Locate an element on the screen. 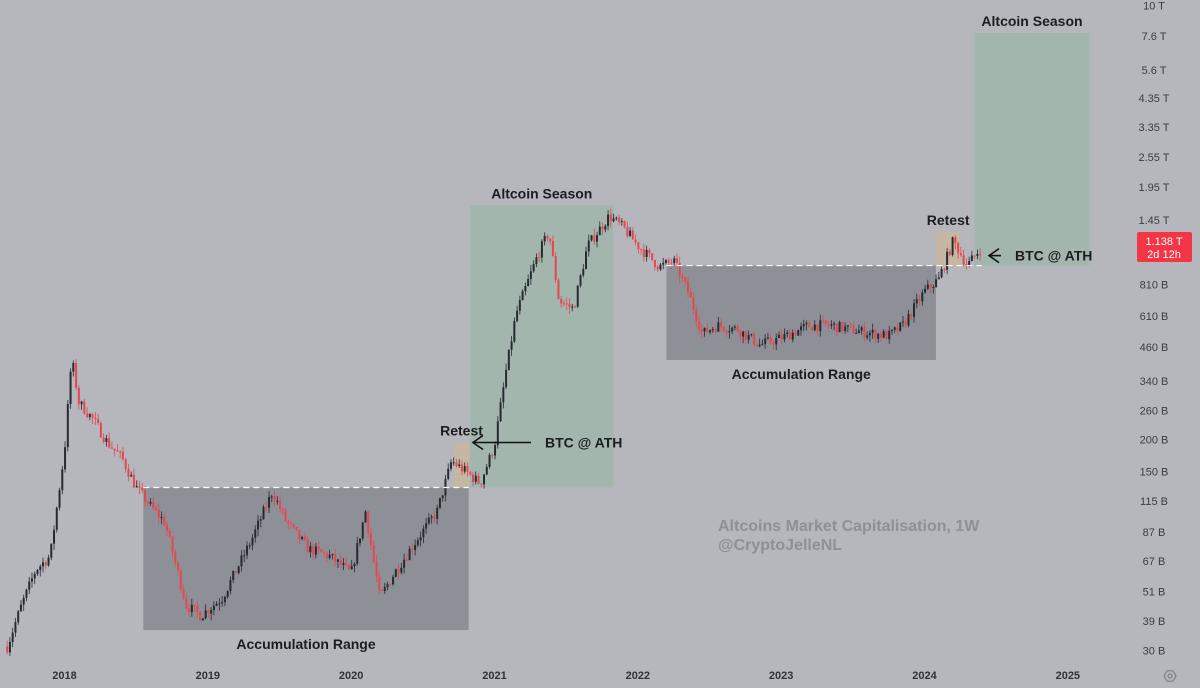  callout-label-0: BTC @ ATH is located at coordinates (583, 443).